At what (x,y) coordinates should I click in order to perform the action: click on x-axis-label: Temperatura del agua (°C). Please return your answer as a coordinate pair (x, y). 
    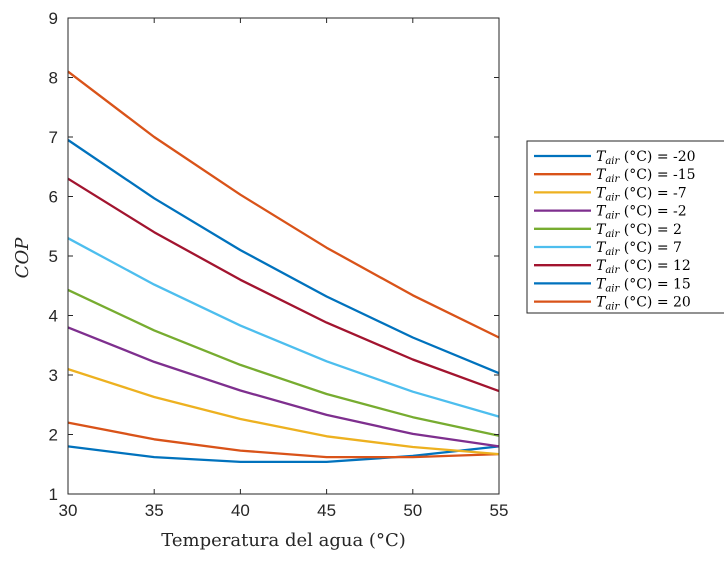
    Looking at the image, I should click on (283, 540).